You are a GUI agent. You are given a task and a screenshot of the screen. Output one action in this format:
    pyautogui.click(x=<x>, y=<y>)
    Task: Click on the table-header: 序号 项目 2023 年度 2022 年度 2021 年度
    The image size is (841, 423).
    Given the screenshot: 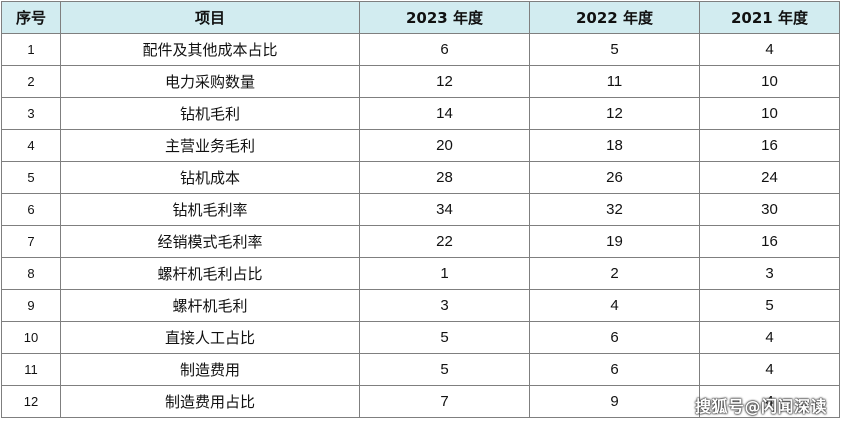 What is the action you would take?
    pyautogui.click(x=420, y=17)
    